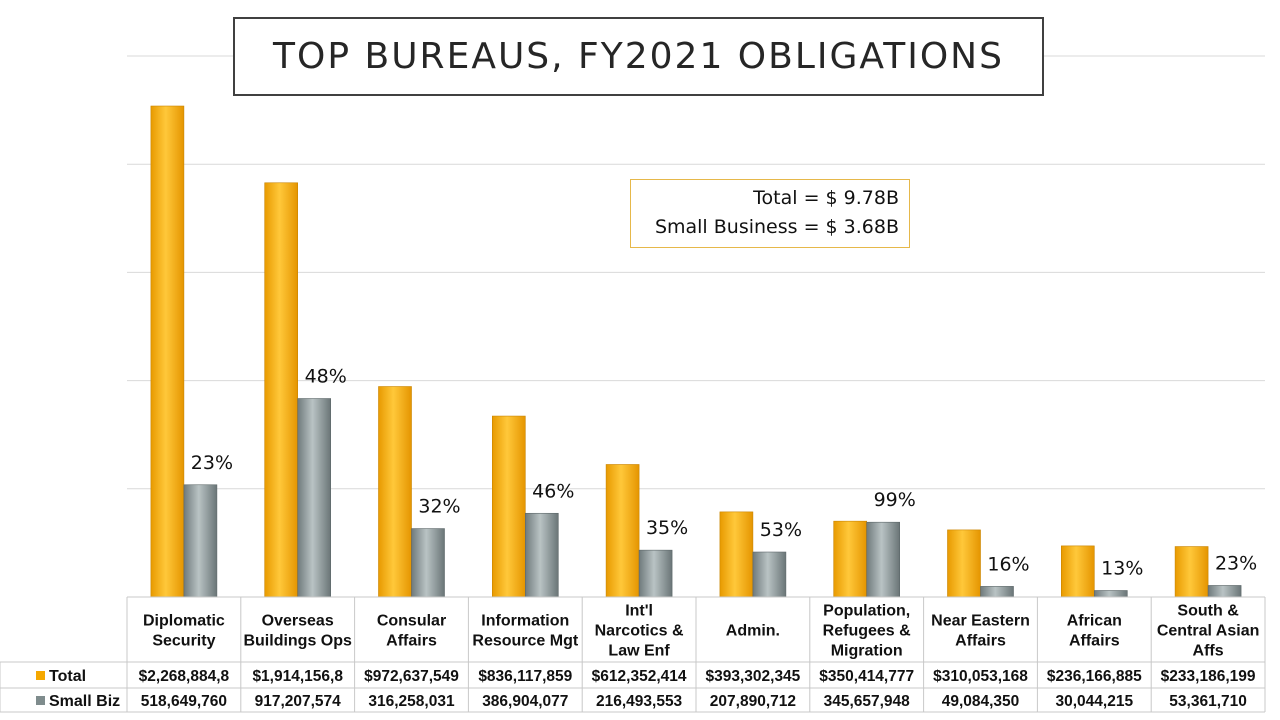 This screenshot has width=1280, height=720. I want to click on category-label: Refugees &, so click(867, 631).